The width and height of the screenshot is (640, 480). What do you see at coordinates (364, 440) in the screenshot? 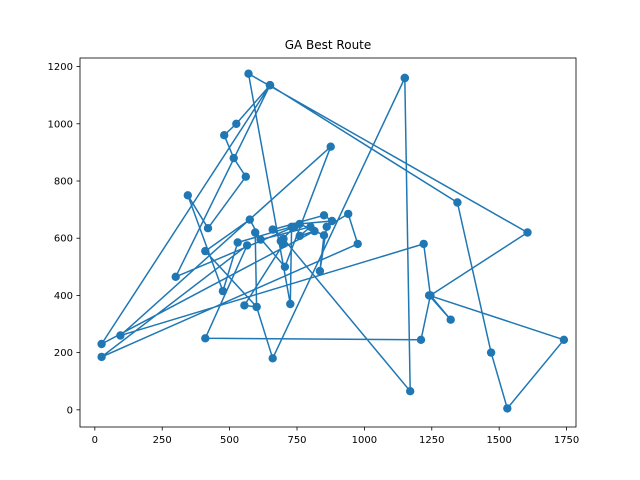
I see `x-tick-label: 1000` at bounding box center [364, 440].